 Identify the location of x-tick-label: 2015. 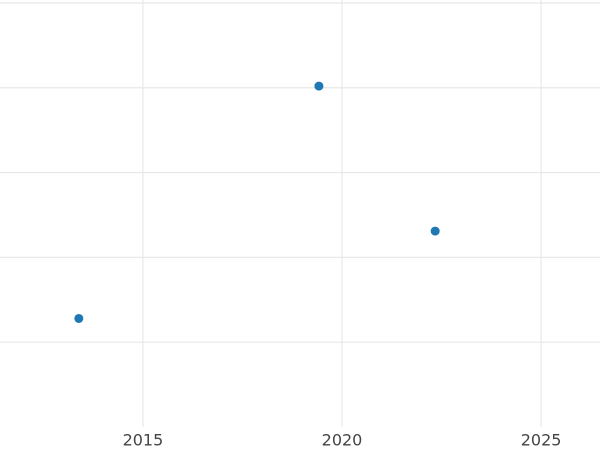
(143, 440).